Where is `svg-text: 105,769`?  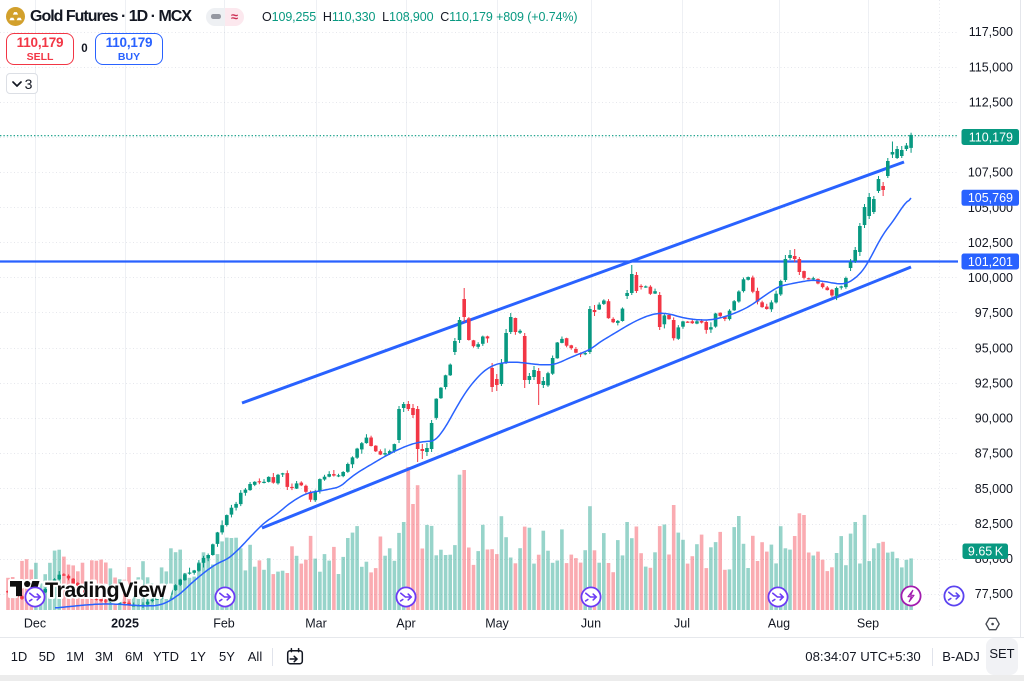
svg-text: 105,769 is located at coordinates (990, 198).